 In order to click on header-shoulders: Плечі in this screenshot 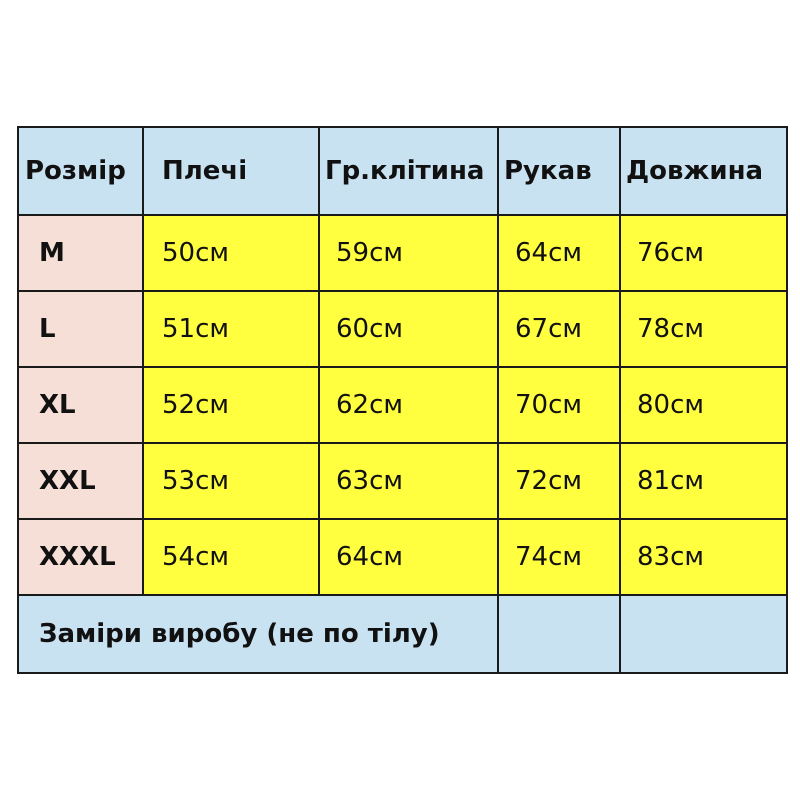, I will do `click(231, 171)`.